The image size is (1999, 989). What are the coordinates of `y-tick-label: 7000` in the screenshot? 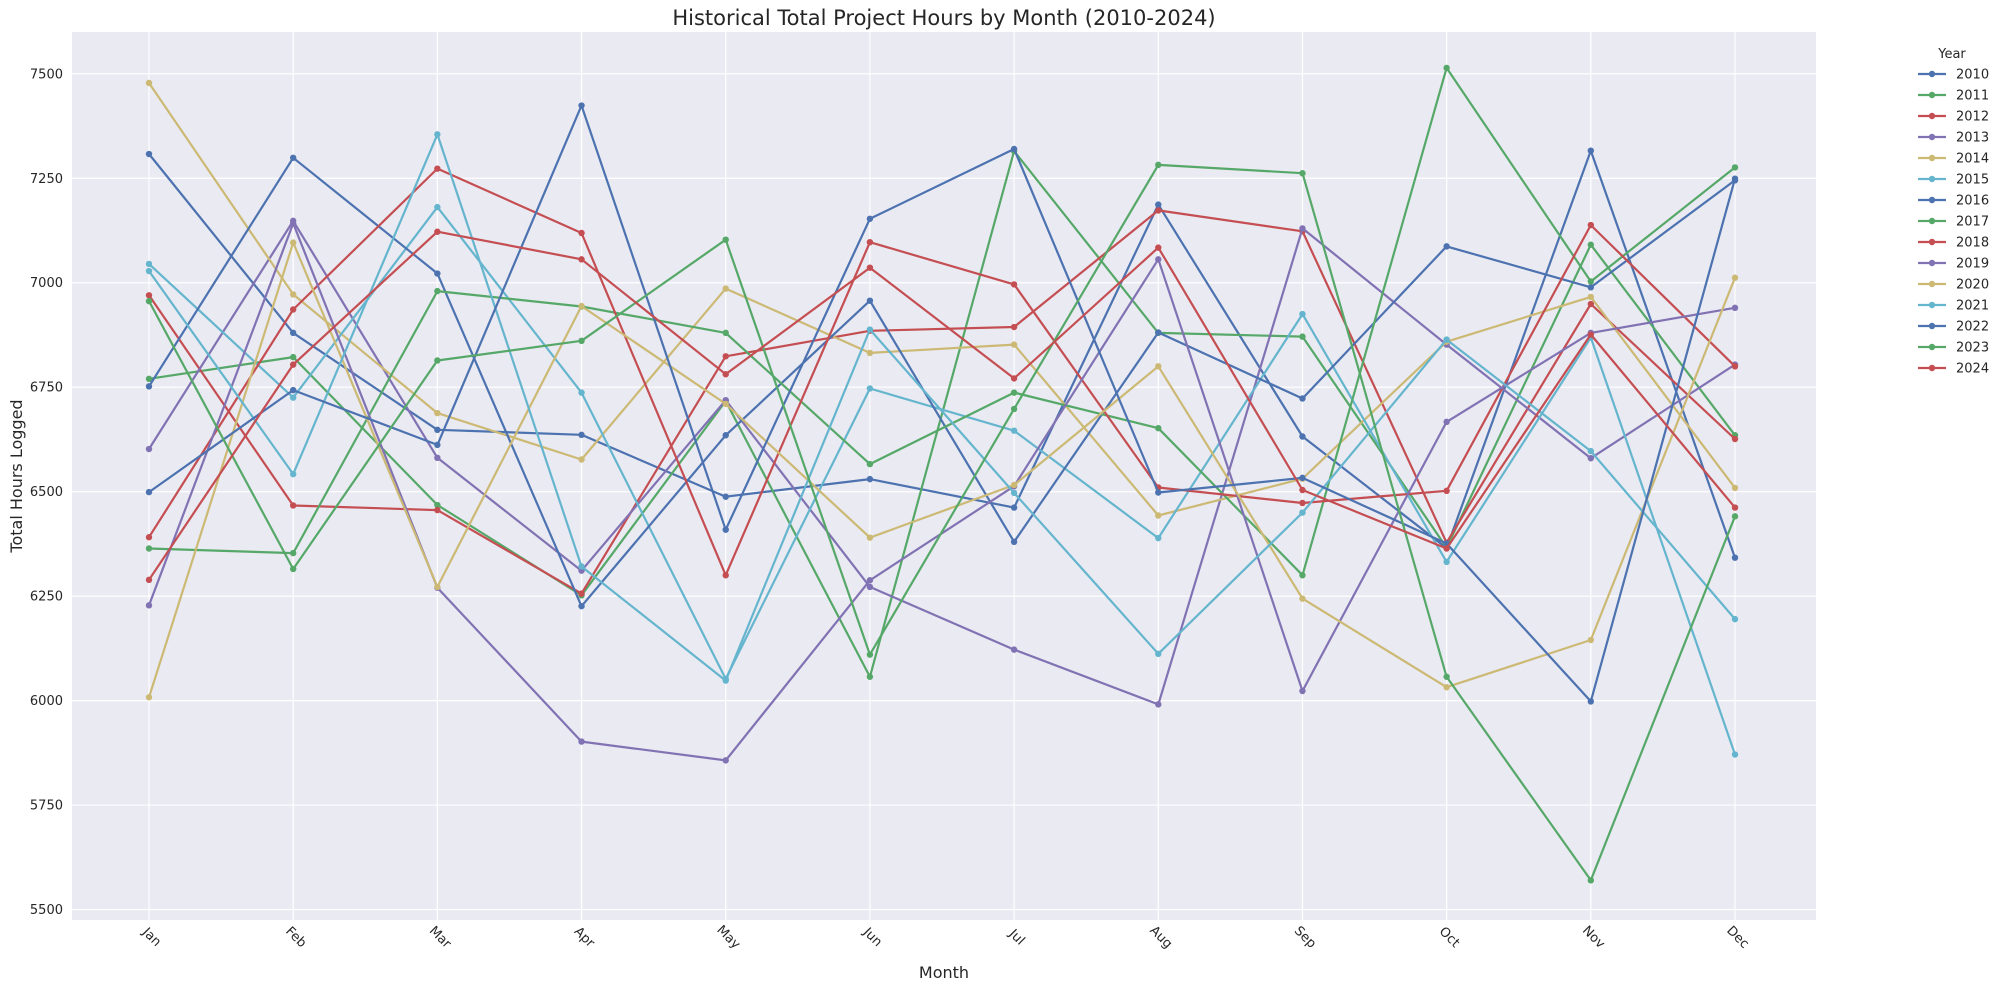 It's located at (46, 283).